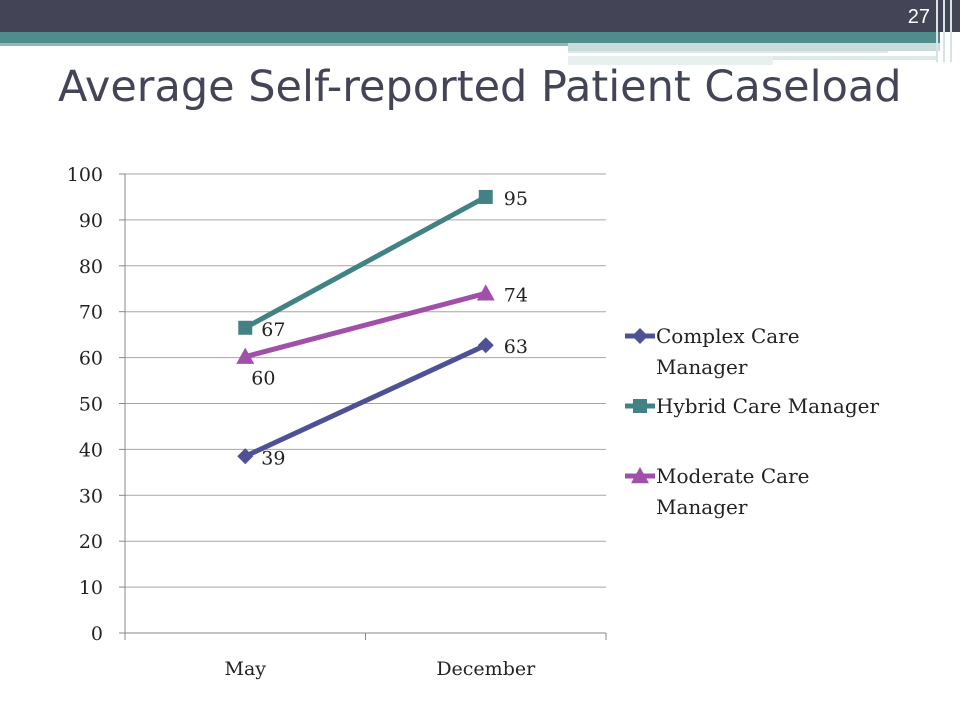  Describe the element at coordinates (91, 588) in the screenshot. I see `y-tick-label: 10` at that location.